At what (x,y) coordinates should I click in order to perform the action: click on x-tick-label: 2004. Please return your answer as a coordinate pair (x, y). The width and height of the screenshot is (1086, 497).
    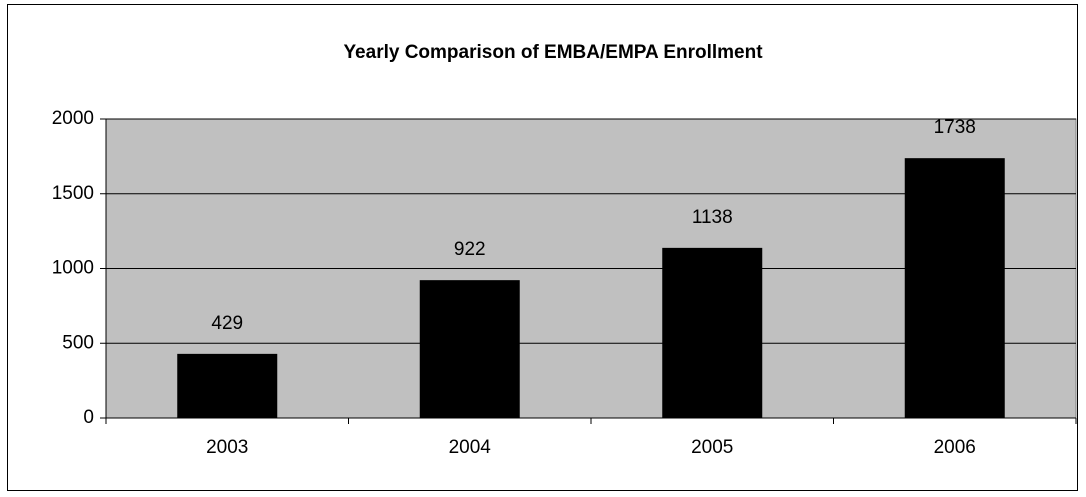
    Looking at the image, I should click on (470, 447).